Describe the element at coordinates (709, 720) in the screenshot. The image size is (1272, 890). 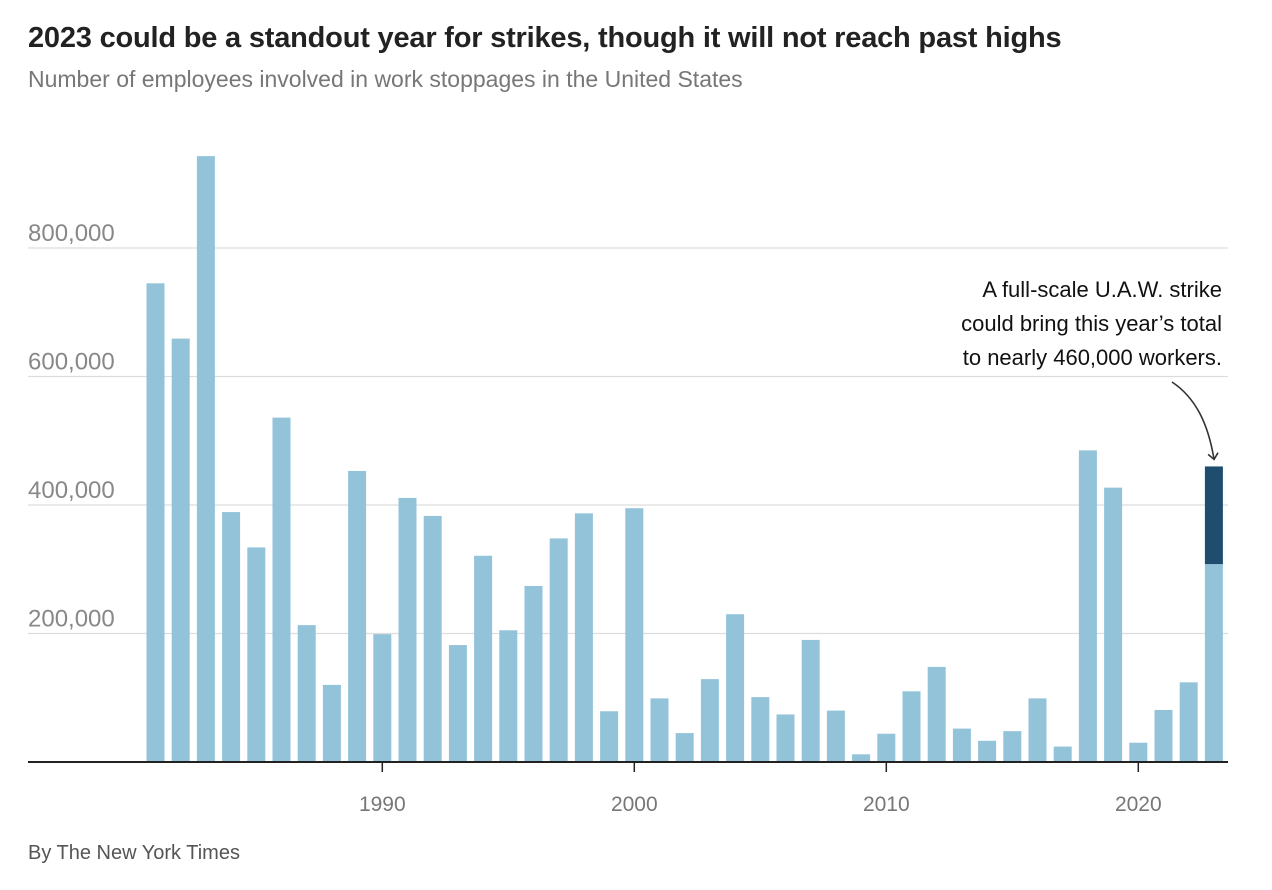
I see `bar-2003` at that location.